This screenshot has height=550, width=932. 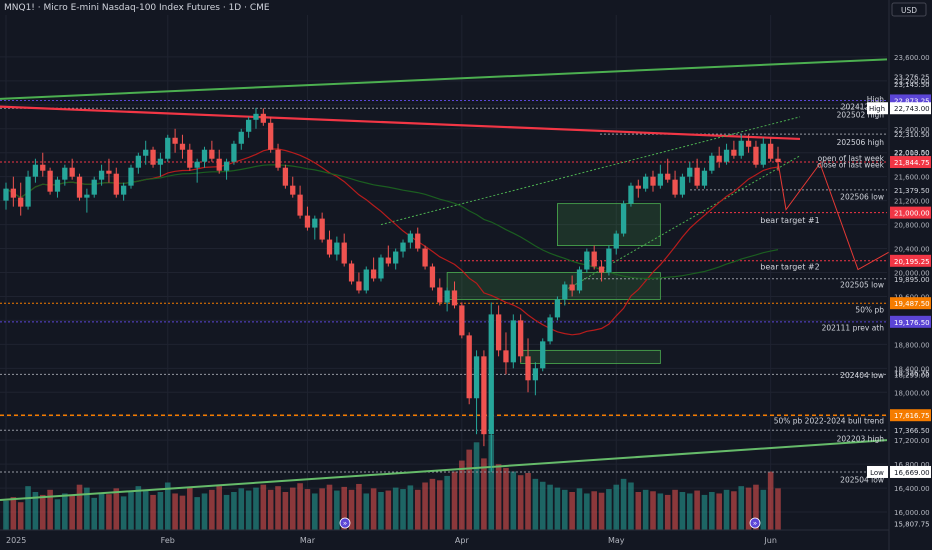 What do you see at coordinates (912, 513) in the screenshot?
I see `y-tick-label: 16,000.00` at bounding box center [912, 513].